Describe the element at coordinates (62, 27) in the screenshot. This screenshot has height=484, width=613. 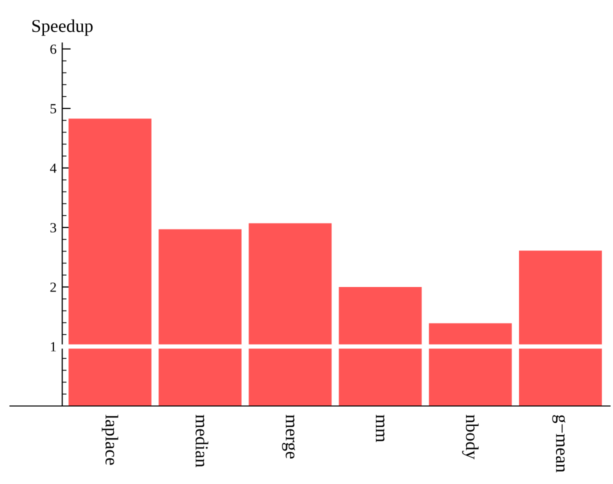
I see `y-axis-title: Speedup` at that location.